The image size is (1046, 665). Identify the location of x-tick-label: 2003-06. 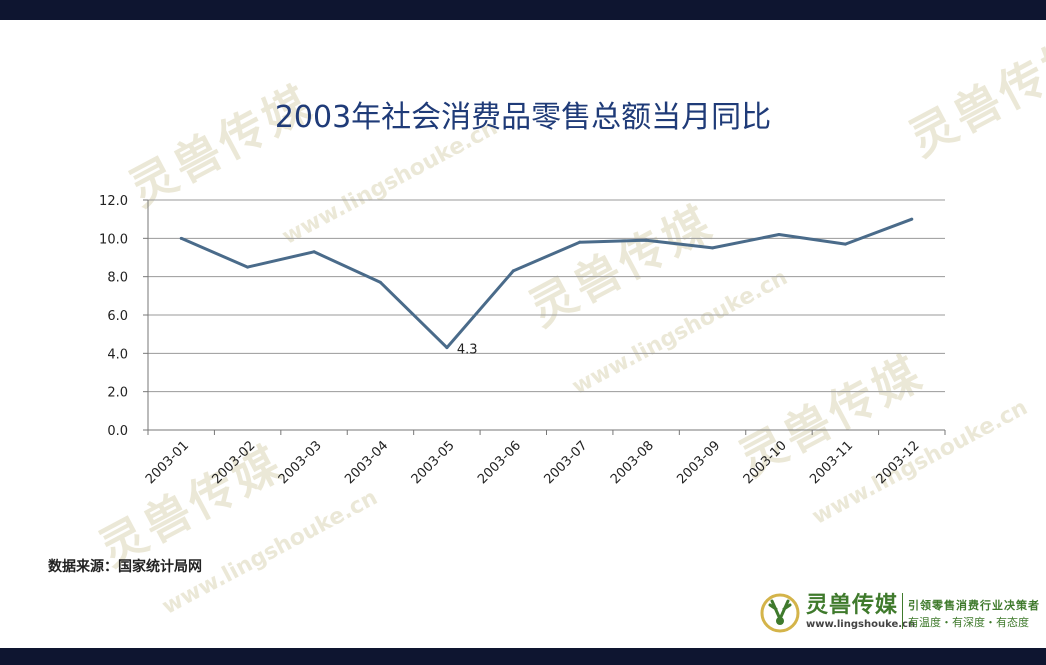
(499, 462).